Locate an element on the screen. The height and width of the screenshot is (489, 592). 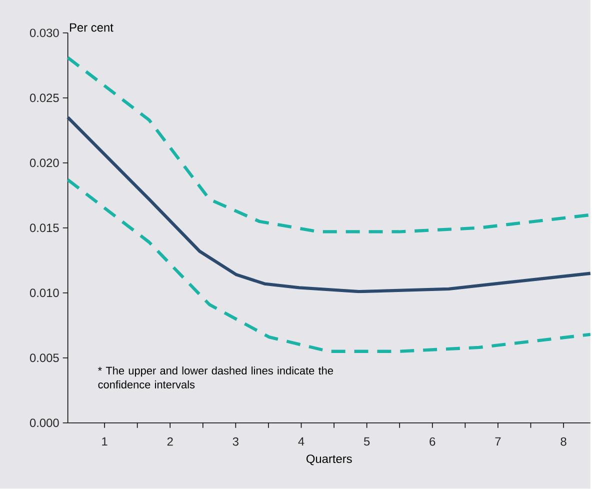
x-tick-label: 8 is located at coordinates (563, 441).